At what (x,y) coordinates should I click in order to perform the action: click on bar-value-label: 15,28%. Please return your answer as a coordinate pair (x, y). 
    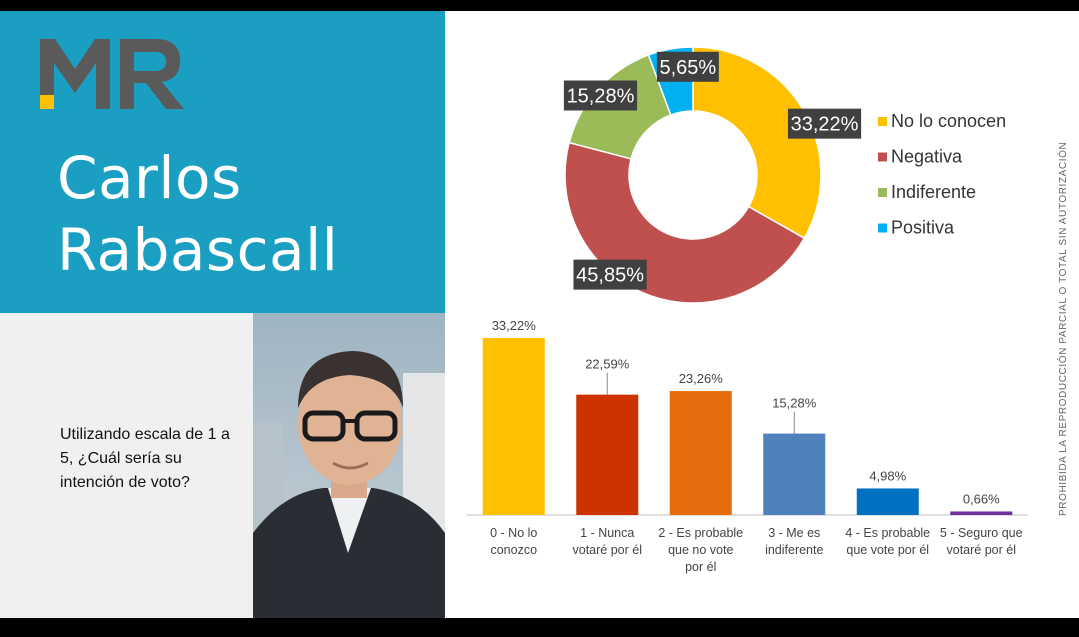
    Looking at the image, I should click on (794, 403).